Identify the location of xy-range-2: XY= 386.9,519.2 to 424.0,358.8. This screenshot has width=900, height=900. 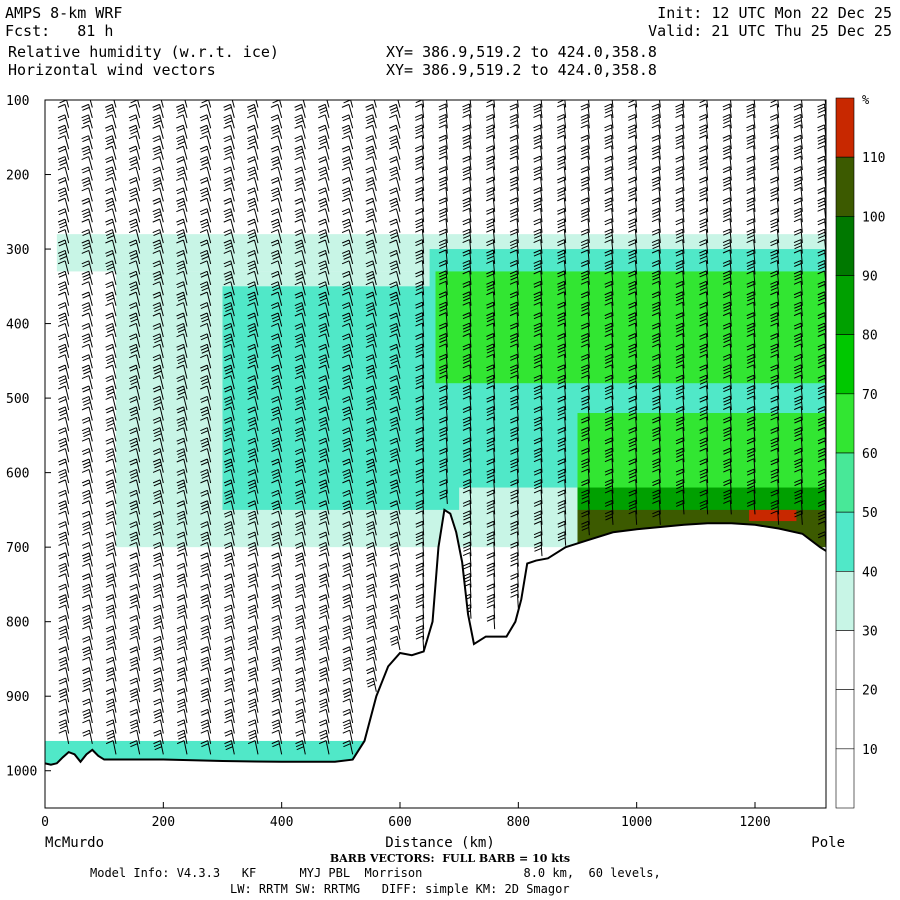
(521, 70).